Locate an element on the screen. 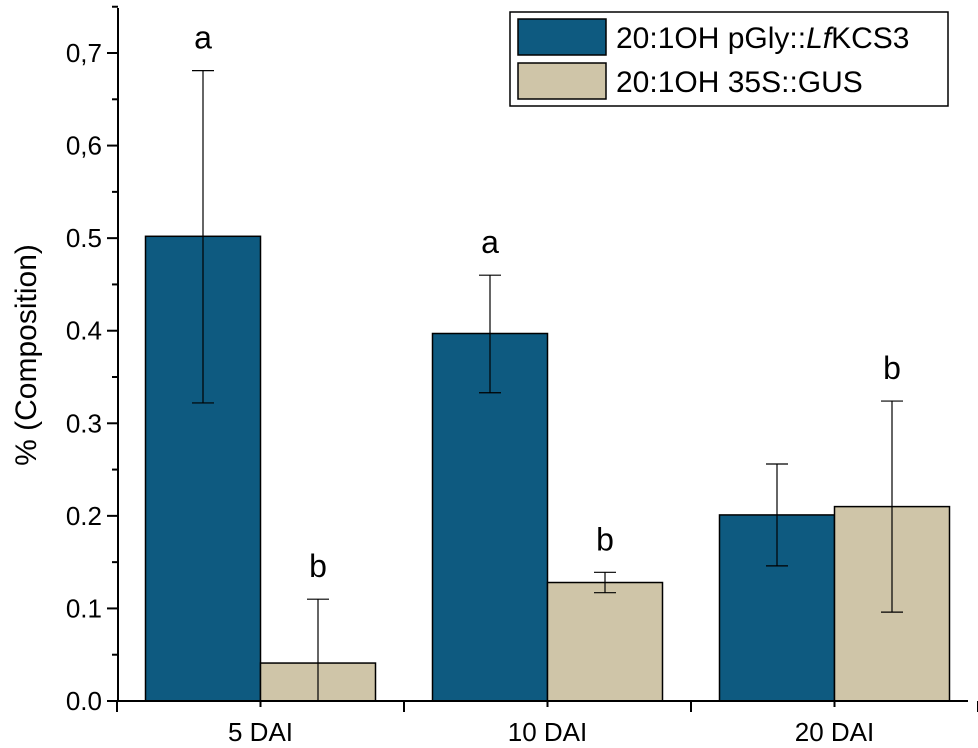 The height and width of the screenshot is (748, 978). legend: 20:1OH pGly::LfKCS3 20:1OH 35S::GUS is located at coordinates (729, 59).